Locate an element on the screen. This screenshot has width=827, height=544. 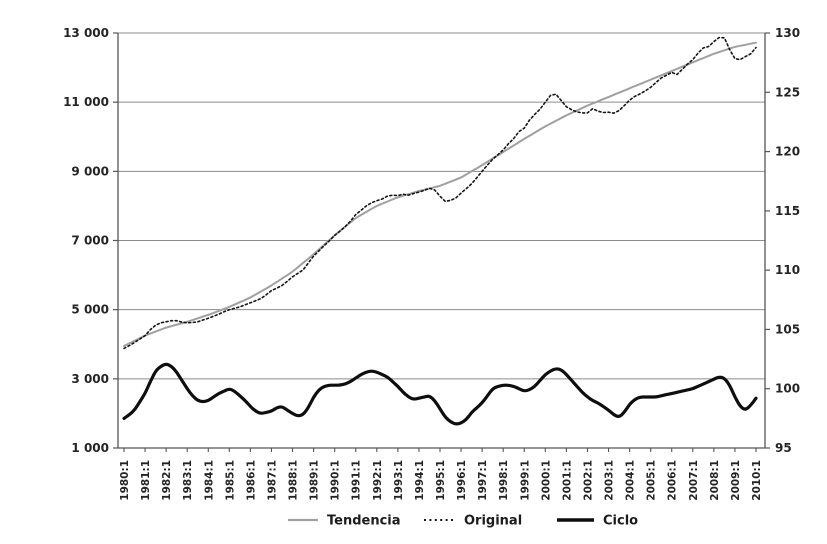
x-axis-label: 1998:1 is located at coordinates (504, 480).